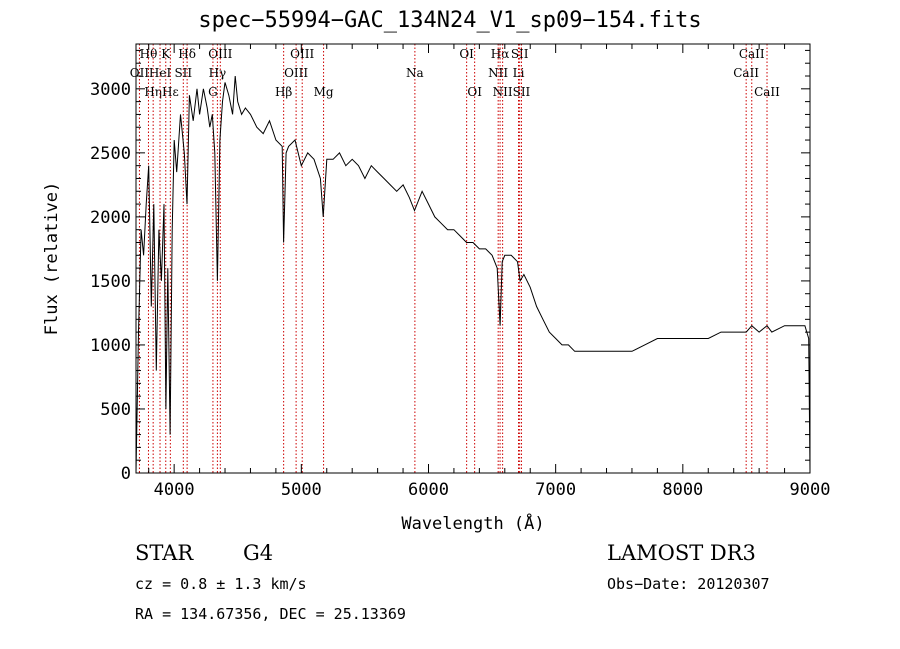 Image resolution: width=900 pixels, height=649 pixels. Describe the element at coordinates (52, 259) in the screenshot. I see `y-axis-label: Flux (relative)` at that location.